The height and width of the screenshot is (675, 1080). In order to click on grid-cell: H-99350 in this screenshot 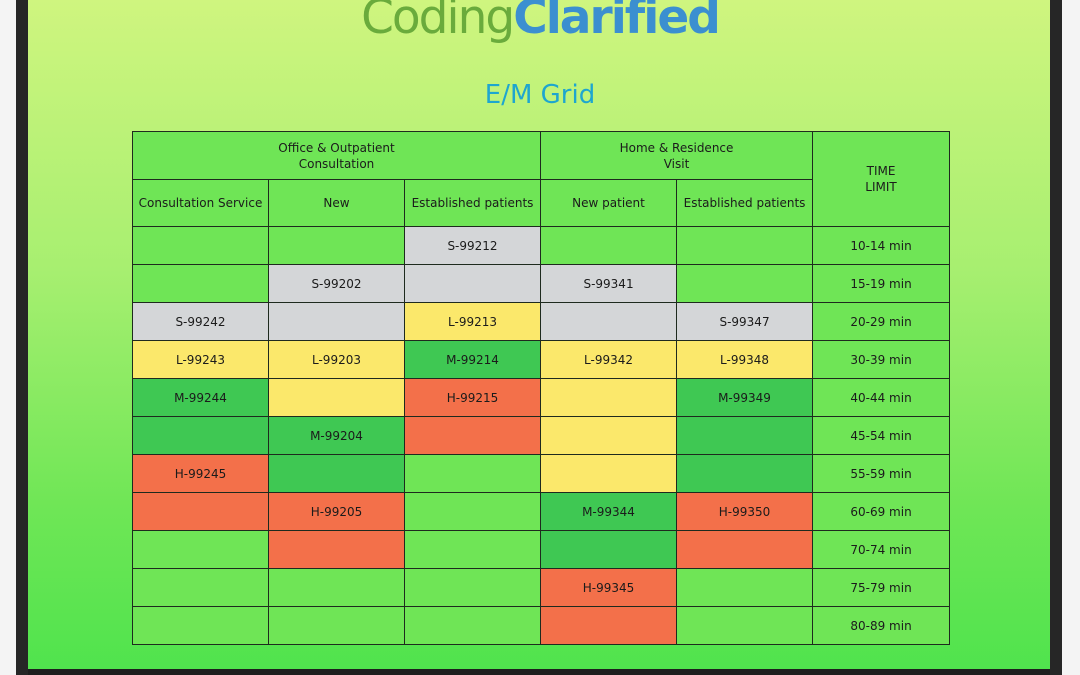, I will do `click(745, 511)`.